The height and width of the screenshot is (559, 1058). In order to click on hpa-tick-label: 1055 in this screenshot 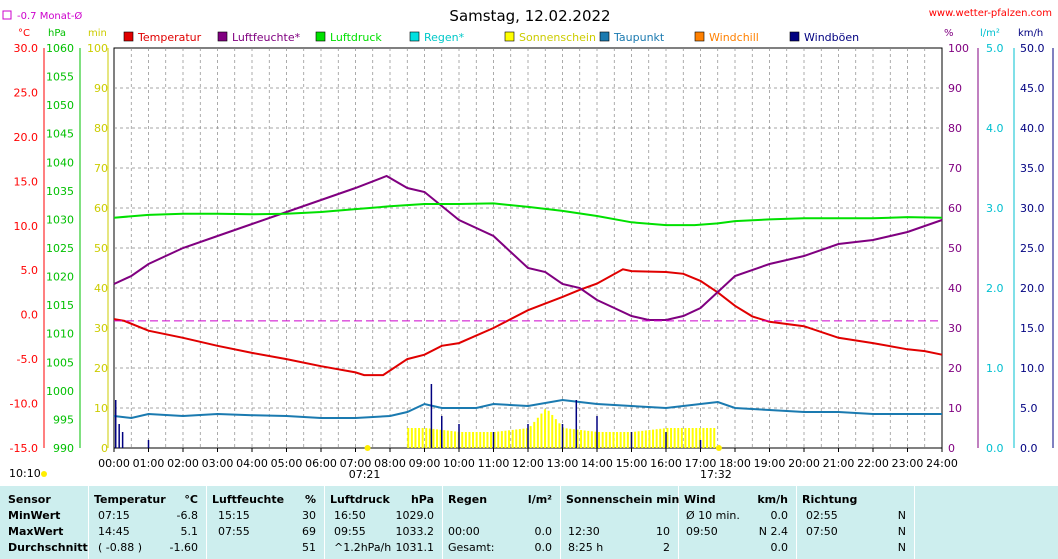, I will do `click(60, 77)`.